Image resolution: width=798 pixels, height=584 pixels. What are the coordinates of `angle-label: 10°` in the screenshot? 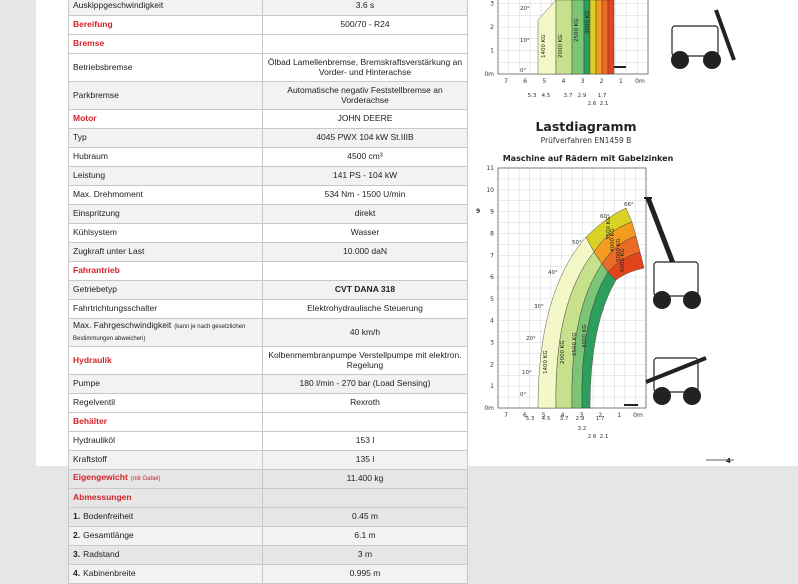 It's located at (527, 373).